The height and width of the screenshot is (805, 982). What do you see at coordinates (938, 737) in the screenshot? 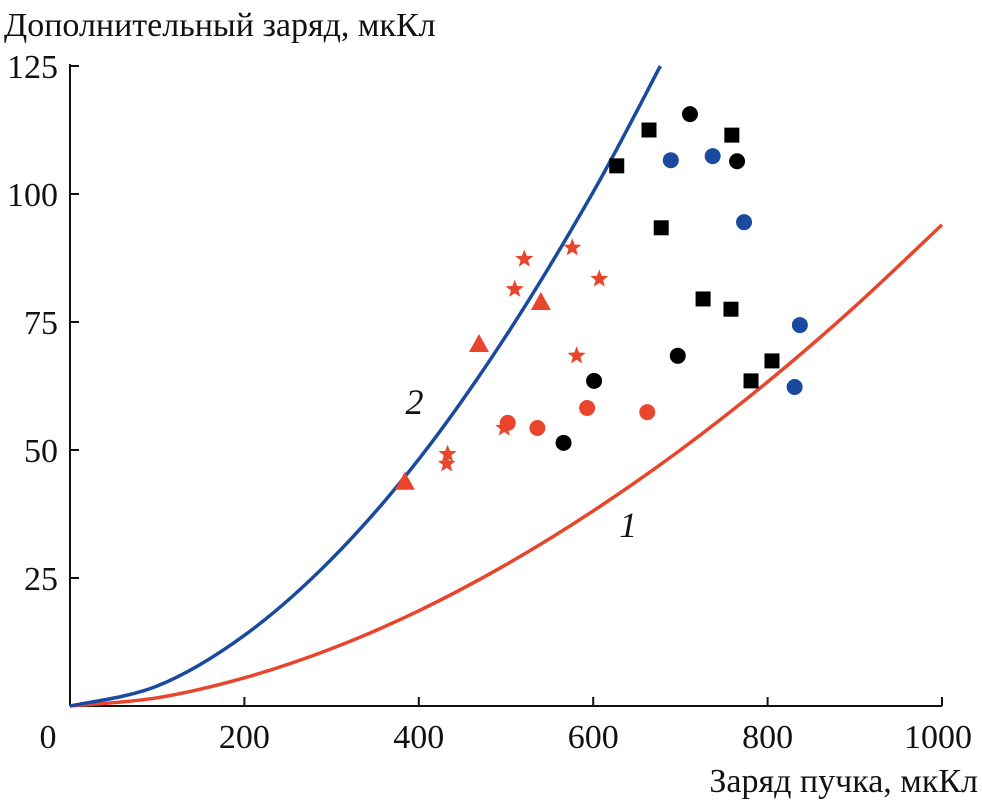
I see `x-tick-label: 1000` at bounding box center [938, 737].